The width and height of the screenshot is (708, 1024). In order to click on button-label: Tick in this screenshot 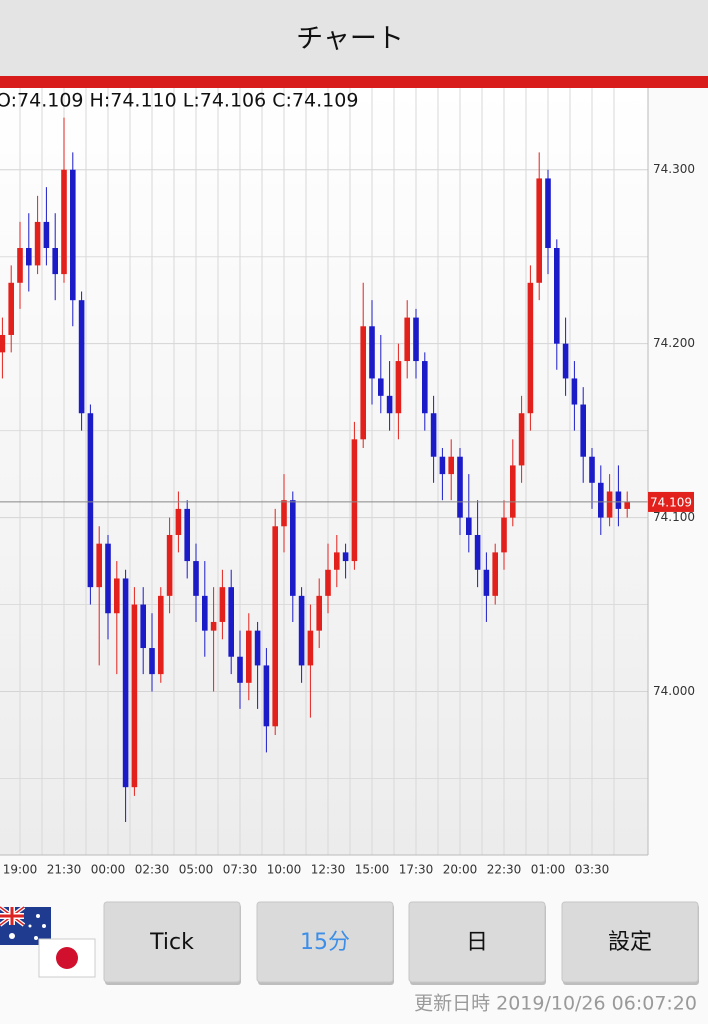, I will do `click(171, 942)`.